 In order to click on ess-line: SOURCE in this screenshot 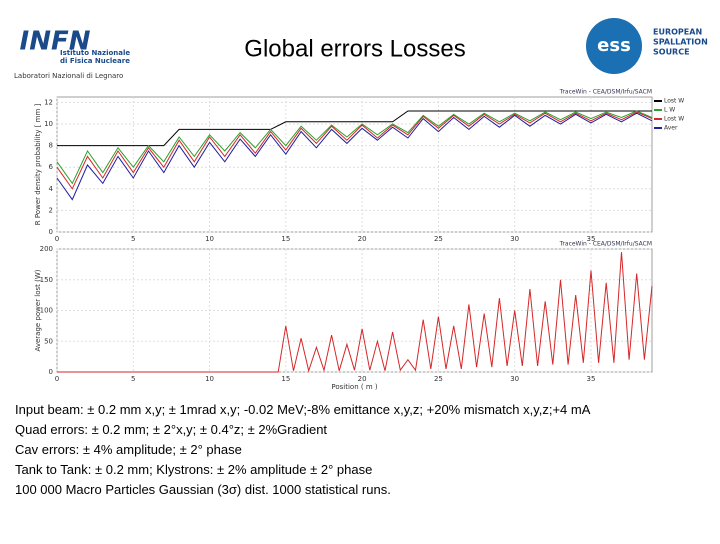, I will do `click(671, 52)`.